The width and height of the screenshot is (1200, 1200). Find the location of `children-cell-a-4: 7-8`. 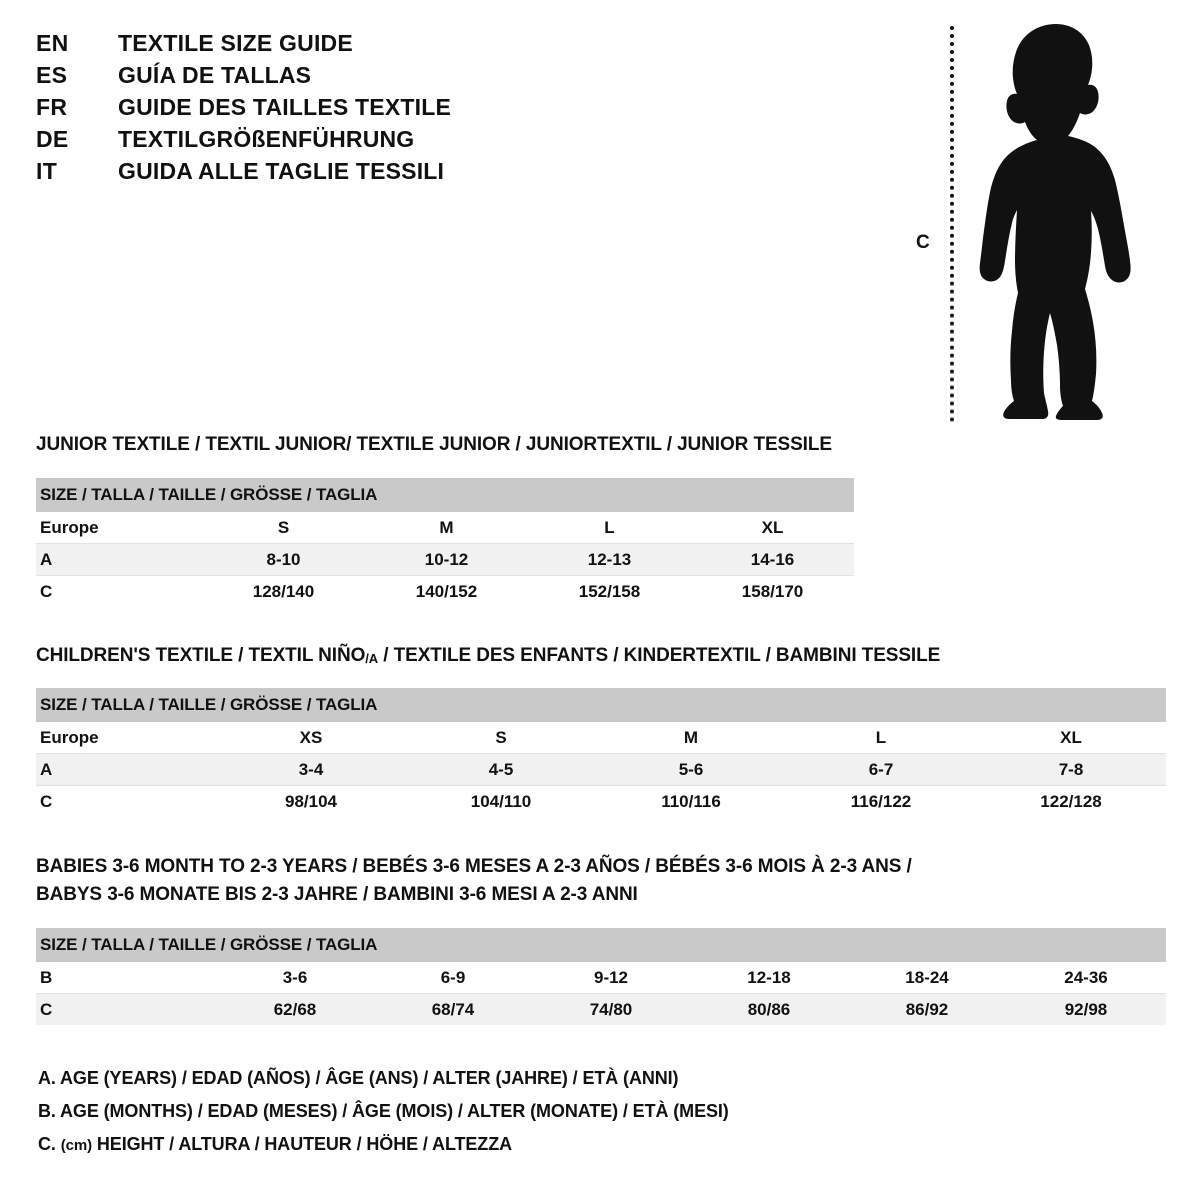

children-cell-a-4: 7-8 is located at coordinates (1071, 769).